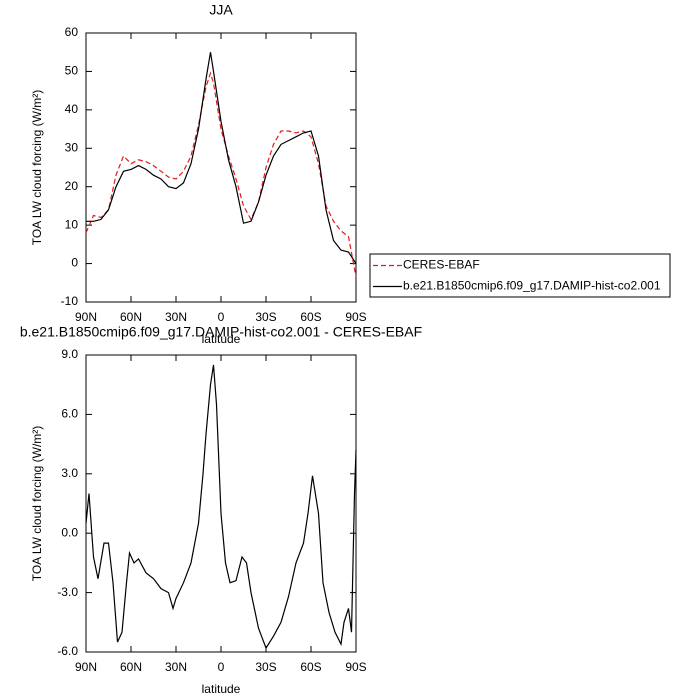  What do you see at coordinates (72, 224) in the screenshot?
I see `y-tick-label: 10` at bounding box center [72, 224].